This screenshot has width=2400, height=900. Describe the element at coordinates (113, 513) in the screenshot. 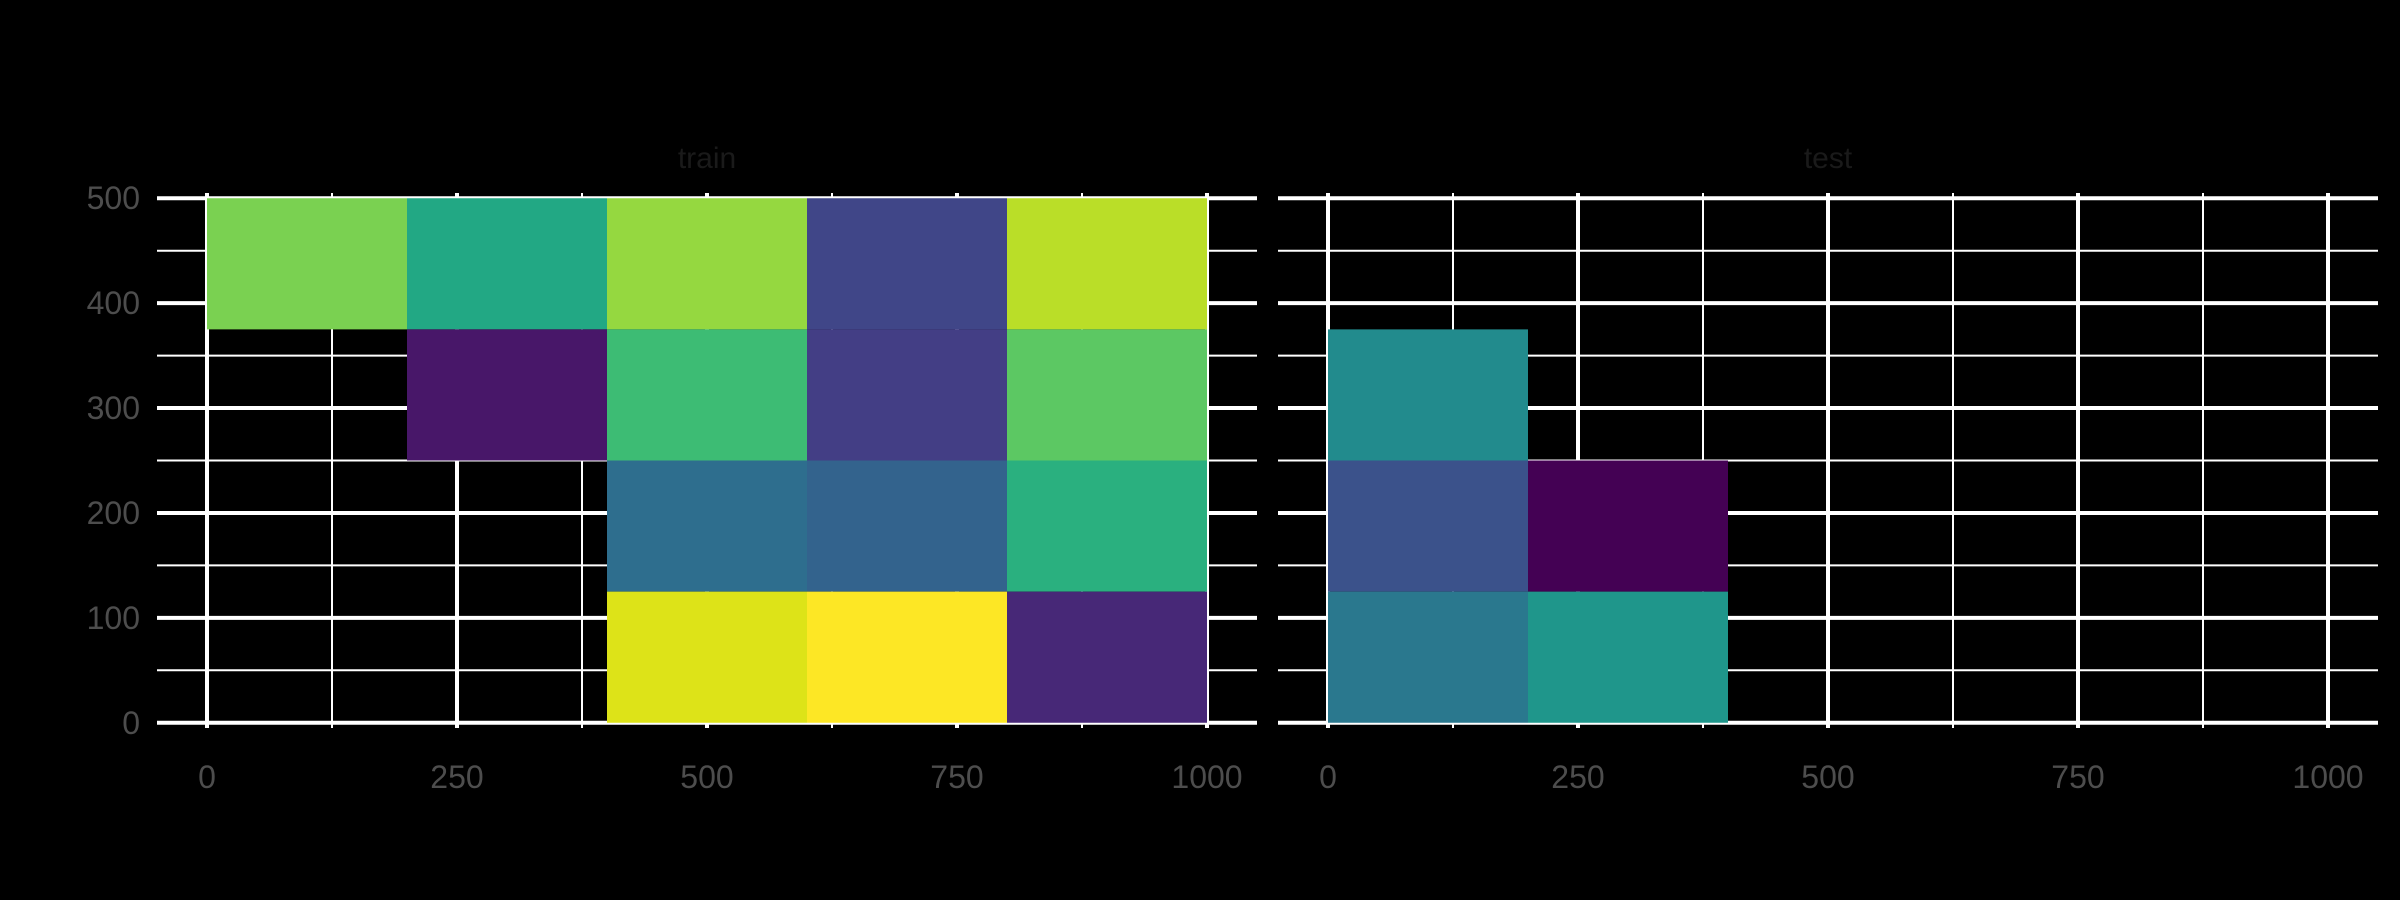

I see `y-tick-label: 200` at that location.